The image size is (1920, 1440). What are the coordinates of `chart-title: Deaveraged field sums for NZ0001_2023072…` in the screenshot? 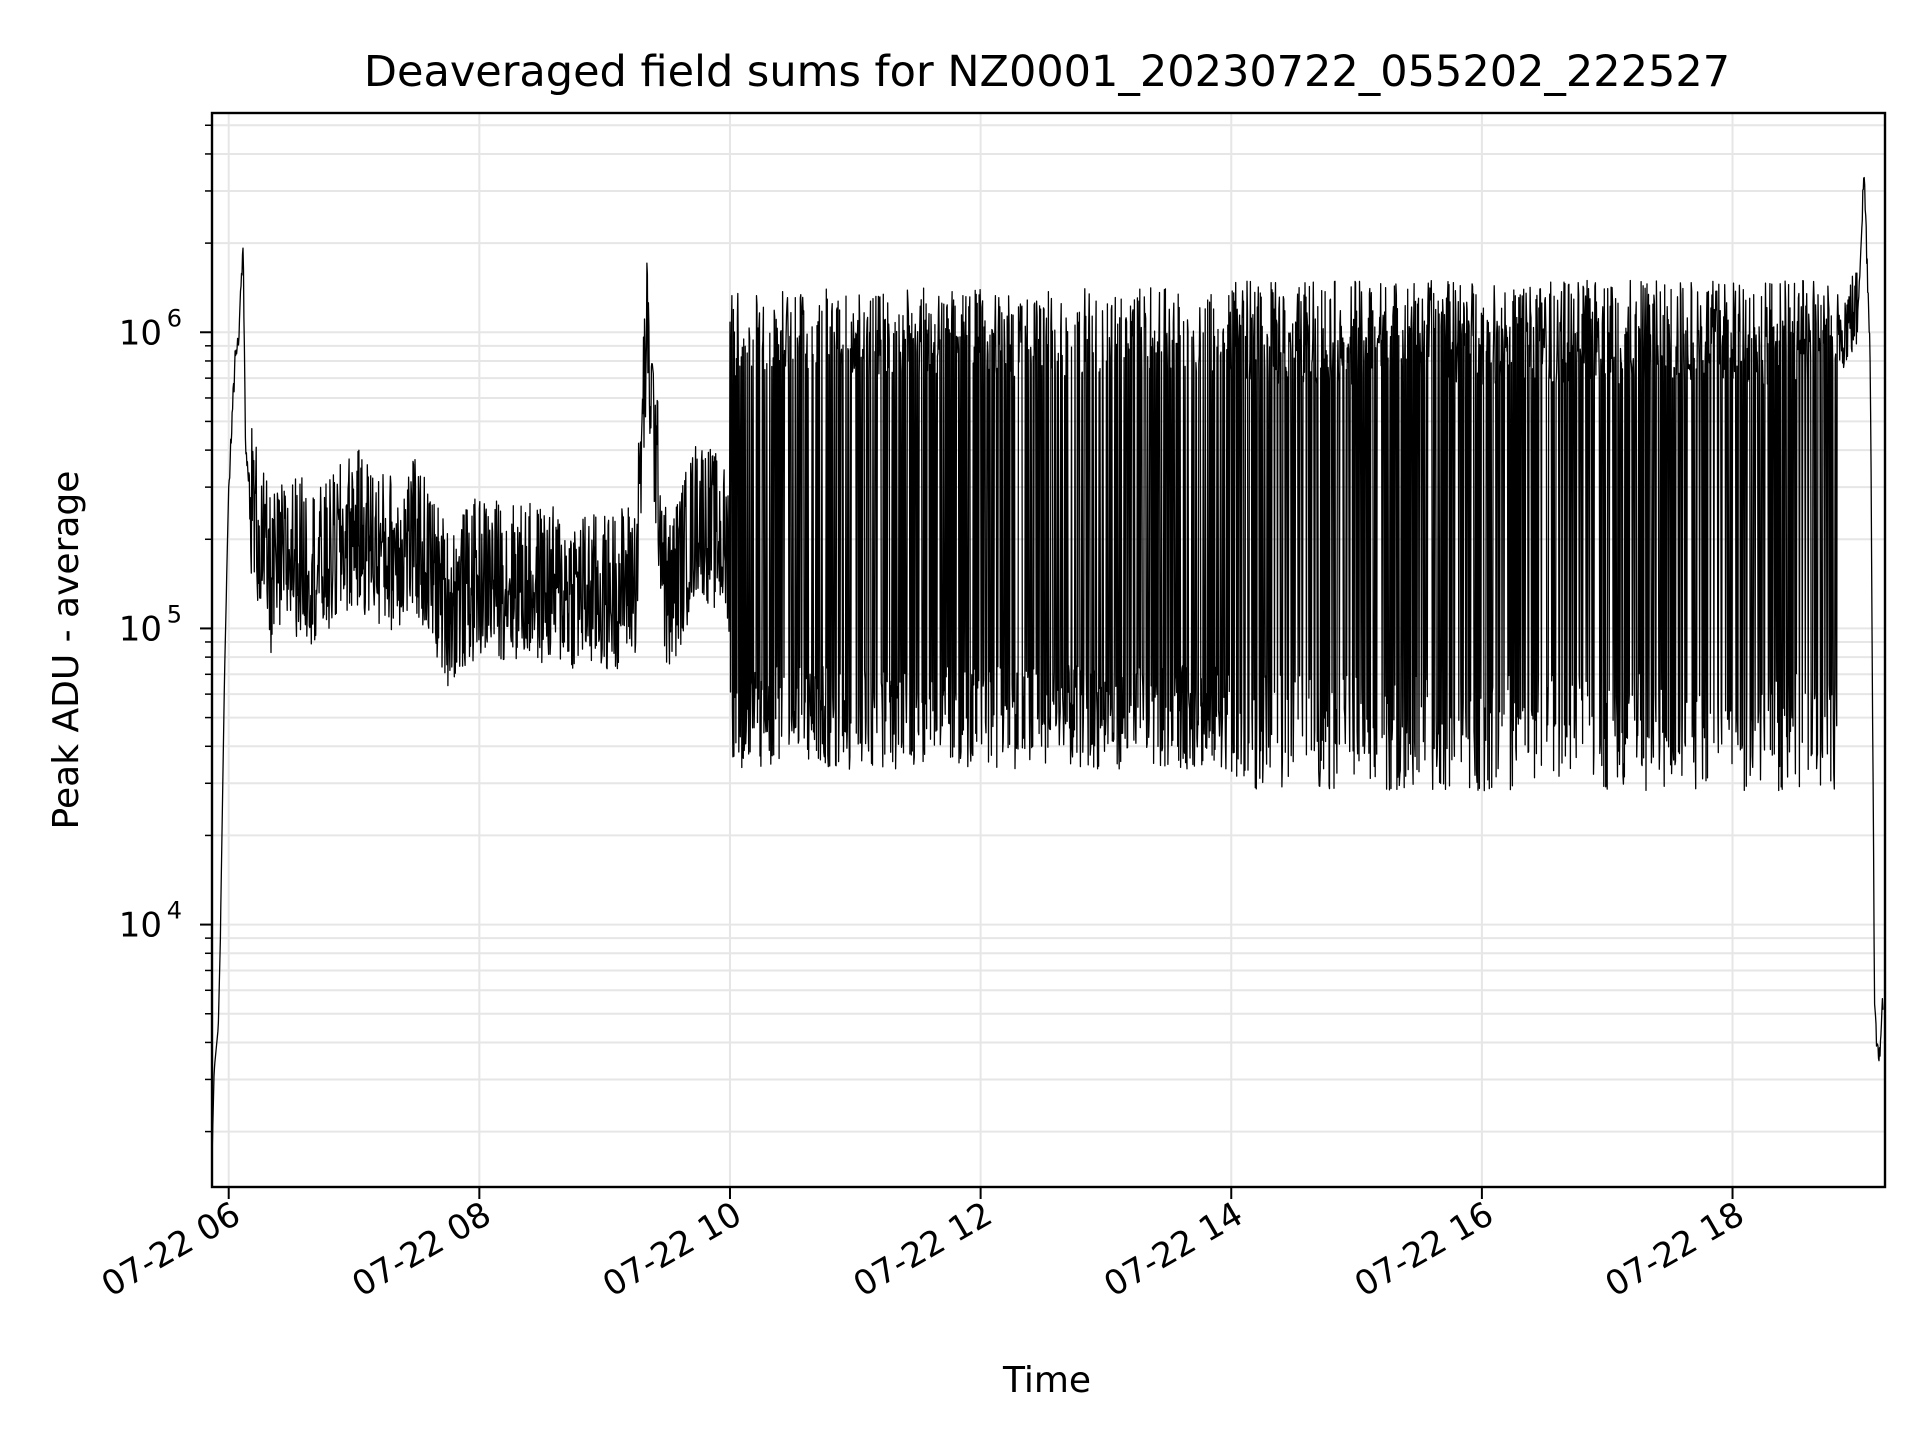 It's located at (1047, 72).